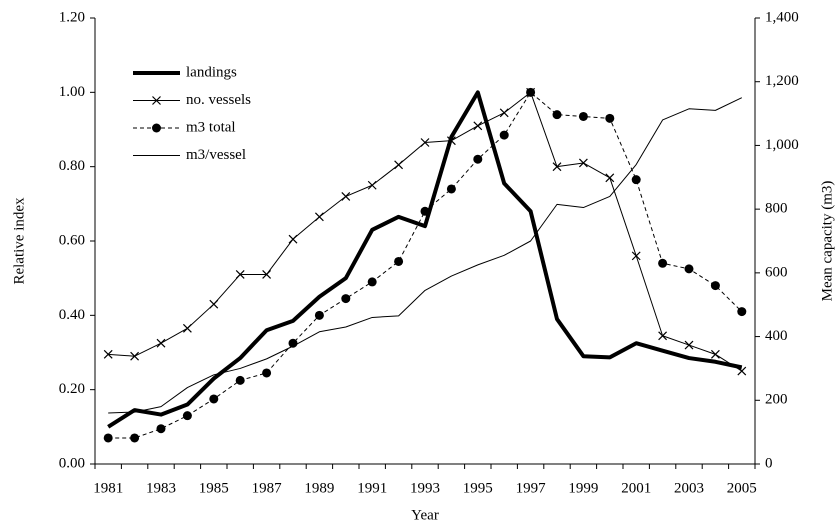 The height and width of the screenshot is (527, 840). I want to click on x-tick-label: 1989, so click(319, 488).